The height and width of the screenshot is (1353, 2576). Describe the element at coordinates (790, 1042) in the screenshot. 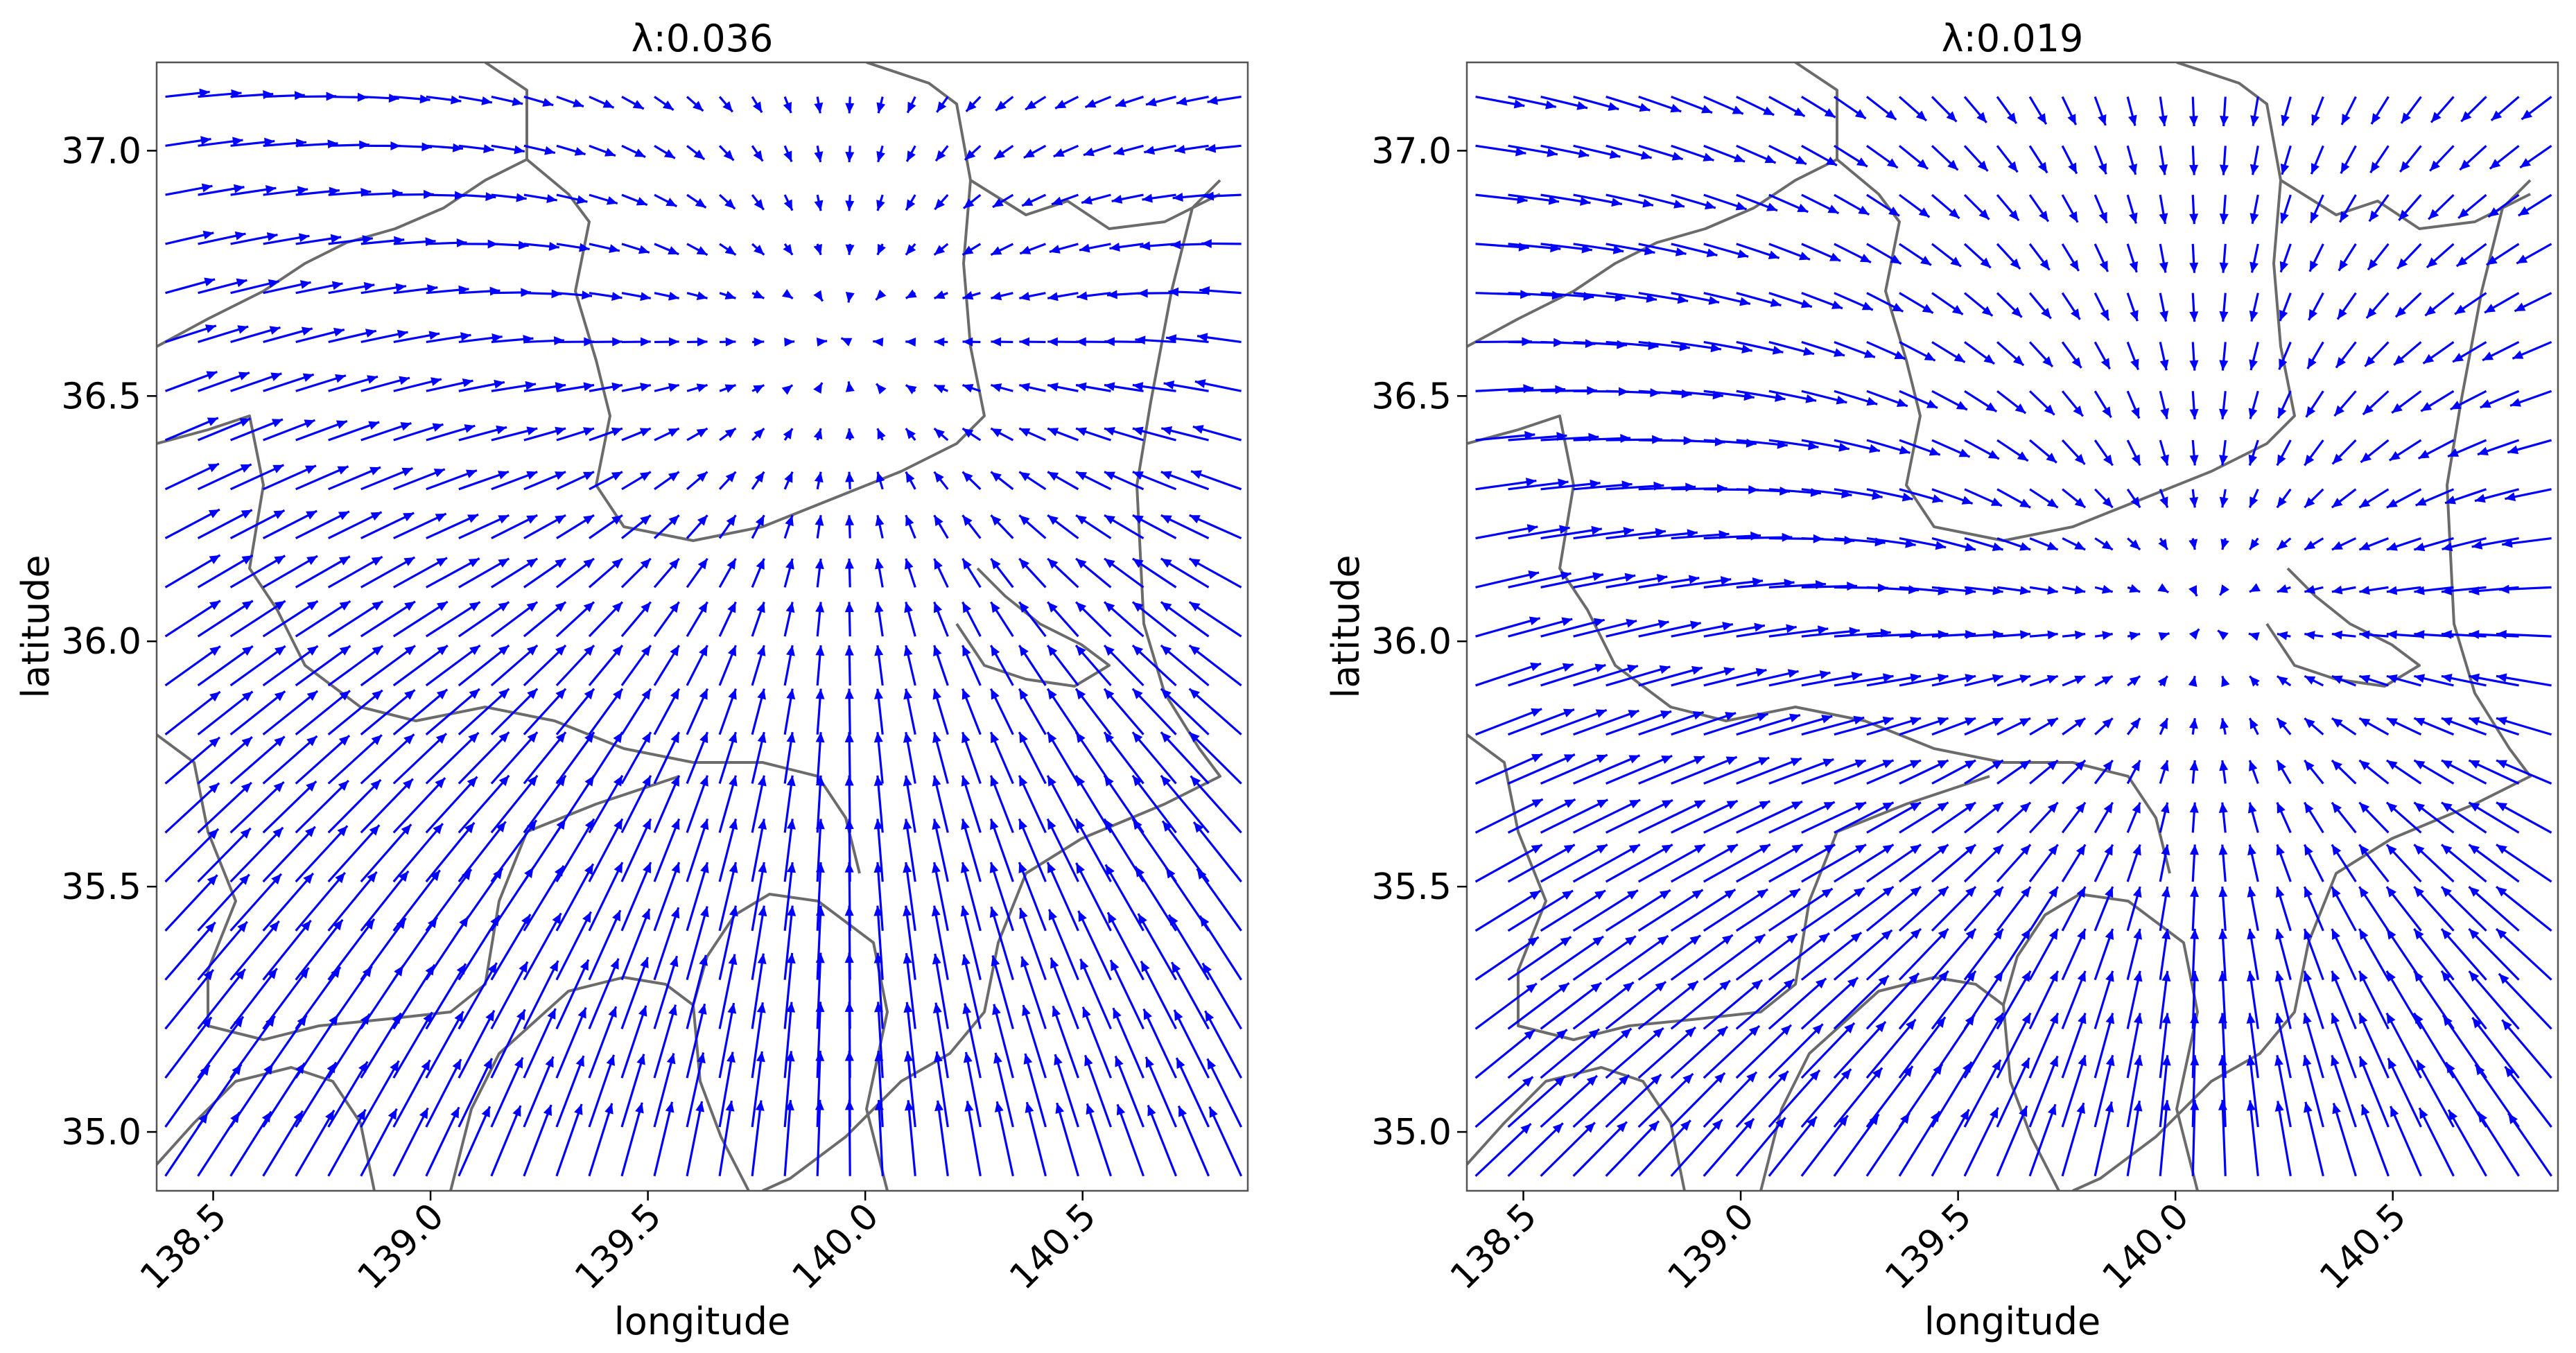

I see `coastline-bay` at that location.